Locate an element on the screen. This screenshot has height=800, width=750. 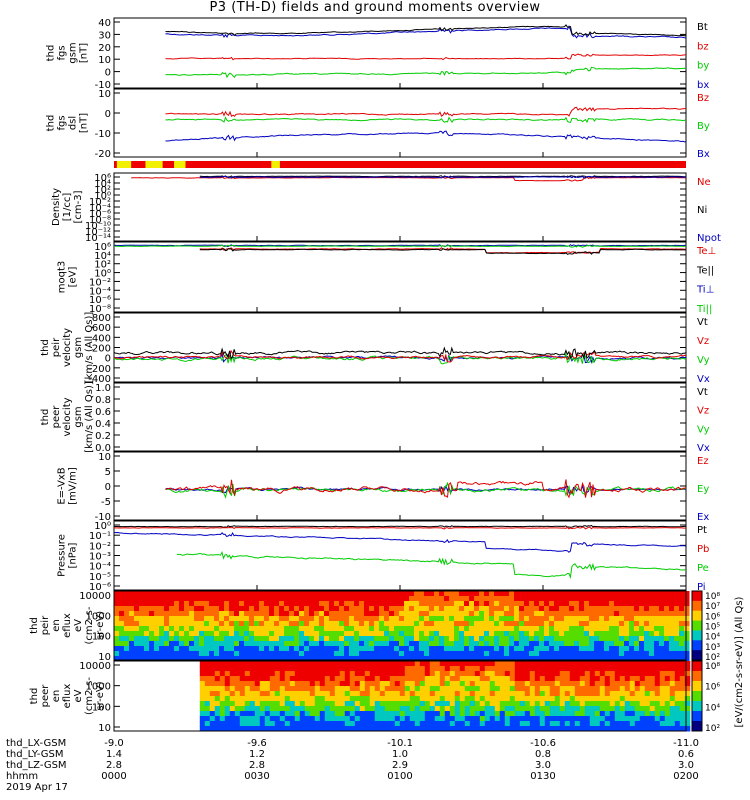
mode-bar-segment is located at coordinates (180, 164).